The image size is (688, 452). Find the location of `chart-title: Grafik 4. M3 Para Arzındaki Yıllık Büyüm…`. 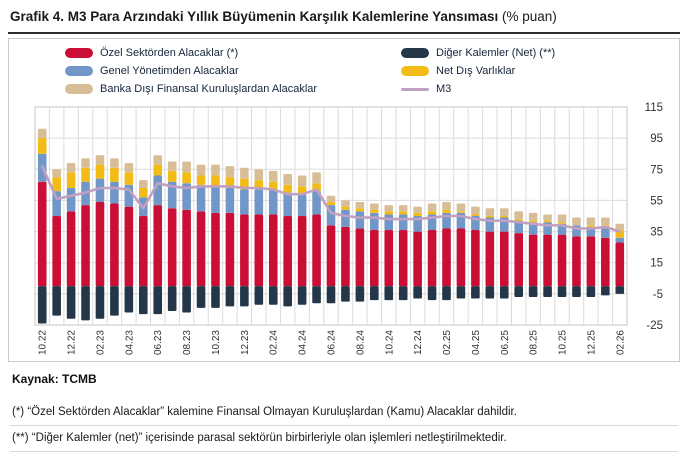

chart-title: Grafik 4. M3 Para Arzındaki Yıllık Büyüm… is located at coordinates (344, 19).